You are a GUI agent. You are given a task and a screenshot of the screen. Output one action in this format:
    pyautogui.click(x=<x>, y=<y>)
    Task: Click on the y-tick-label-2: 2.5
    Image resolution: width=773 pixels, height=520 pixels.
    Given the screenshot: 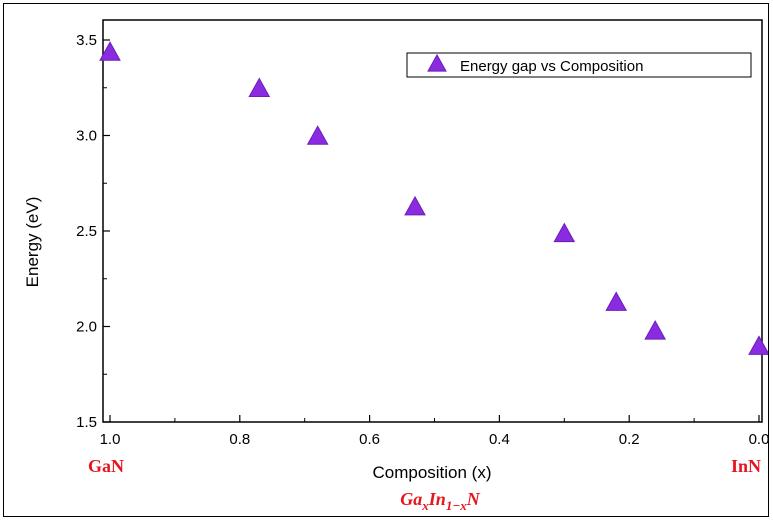 What is the action you would take?
    pyautogui.click(x=86, y=231)
    